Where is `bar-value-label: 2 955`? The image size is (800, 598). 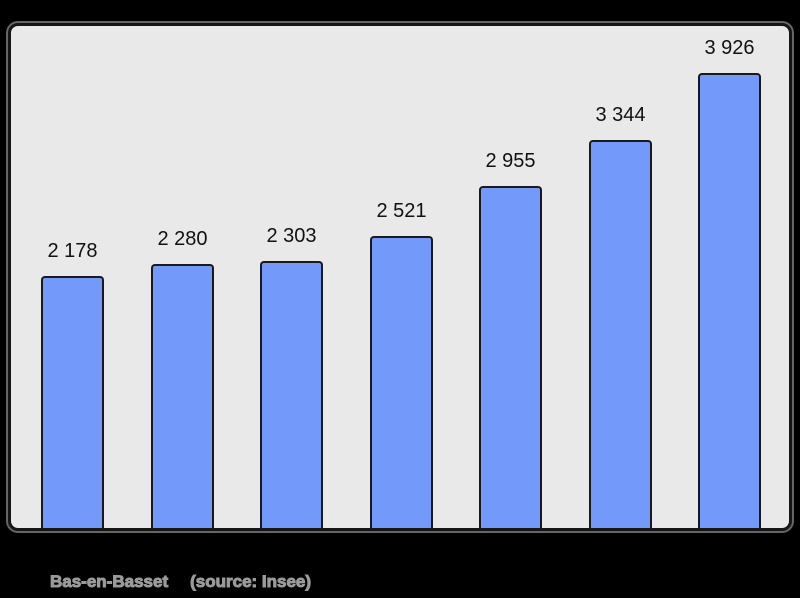 bar-value-label: 2 955 is located at coordinates (510, 161).